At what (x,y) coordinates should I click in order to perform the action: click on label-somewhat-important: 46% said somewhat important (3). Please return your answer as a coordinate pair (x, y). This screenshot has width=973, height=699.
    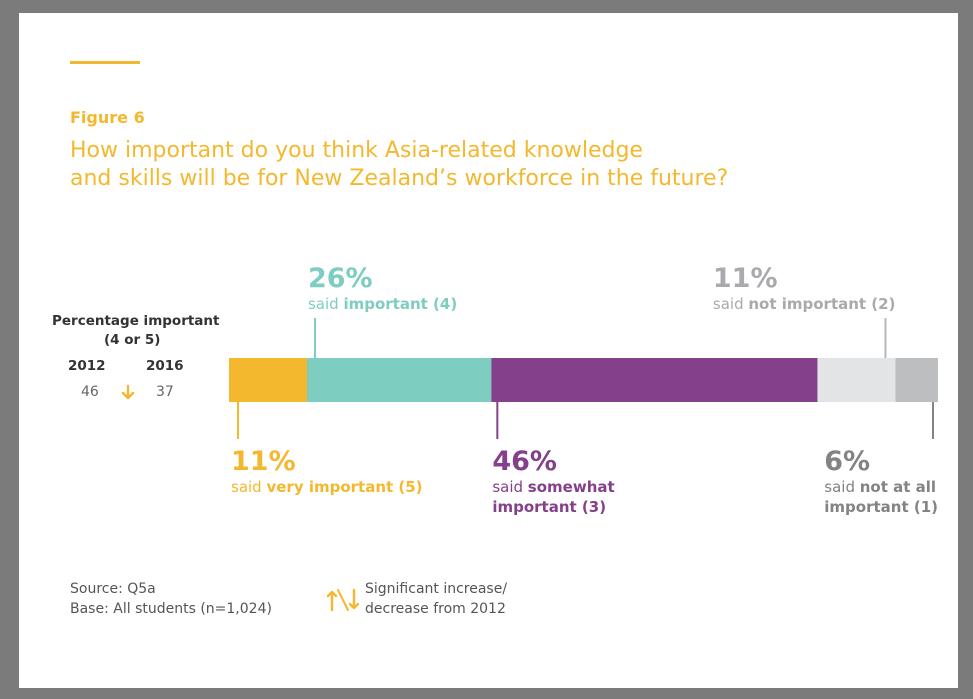
    Looking at the image, I should click on (553, 481).